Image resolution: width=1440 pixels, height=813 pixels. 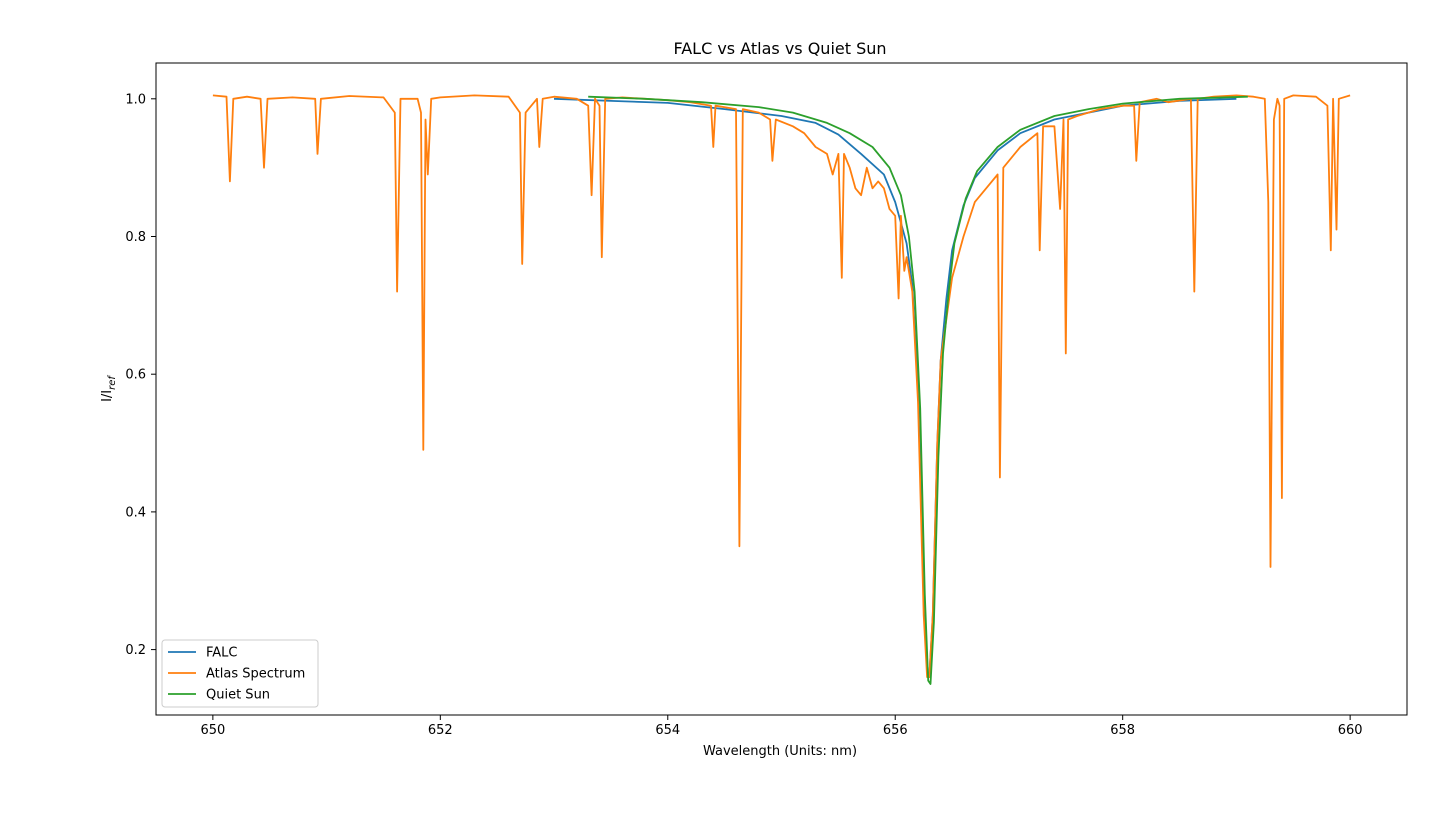 I want to click on y-tick-label: 1.0, so click(x=135, y=99).